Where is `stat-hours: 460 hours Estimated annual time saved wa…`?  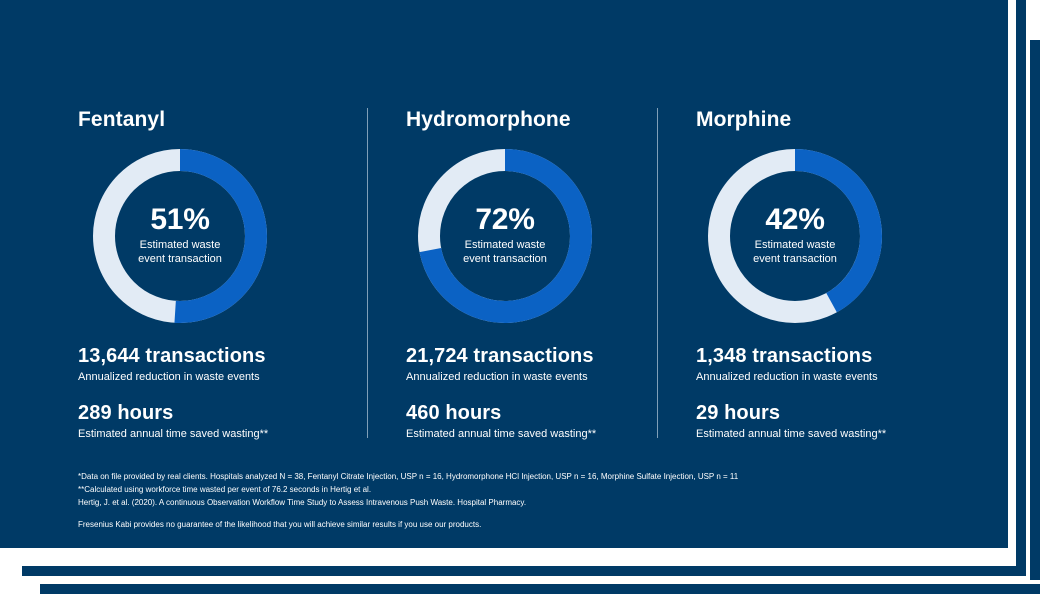 stat-hours: 460 hours Estimated annual time saved wa… is located at coordinates (521, 421).